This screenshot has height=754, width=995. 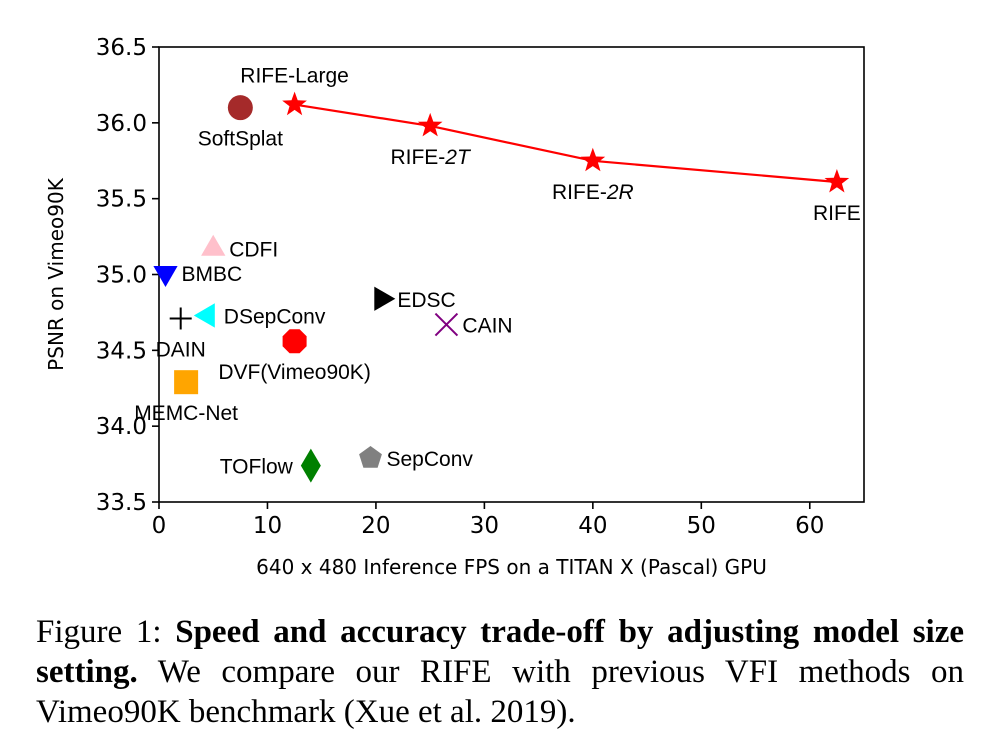 What do you see at coordinates (310, 465) in the screenshot?
I see `toflow-marker` at bounding box center [310, 465].